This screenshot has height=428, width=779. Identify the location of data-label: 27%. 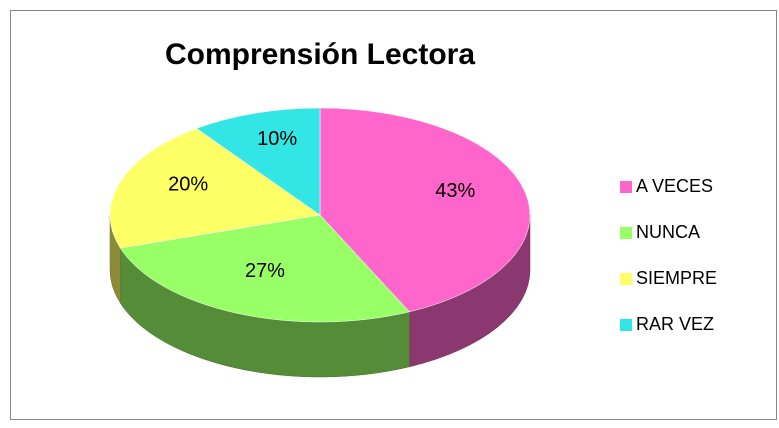
(265, 271).